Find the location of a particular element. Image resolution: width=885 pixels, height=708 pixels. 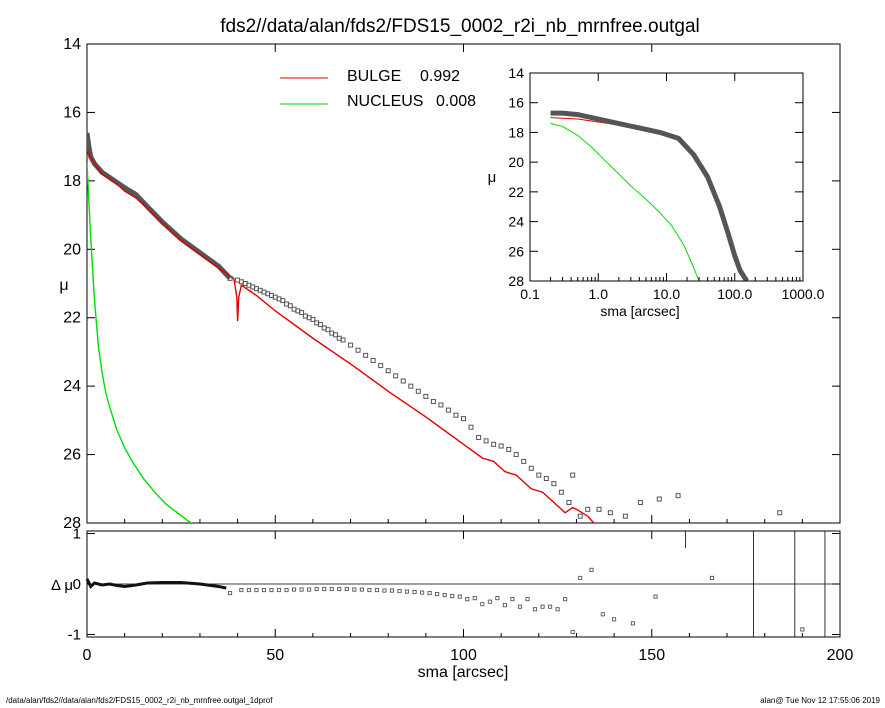

inset-y-tick-label-0: 14 is located at coordinates (516, 73).